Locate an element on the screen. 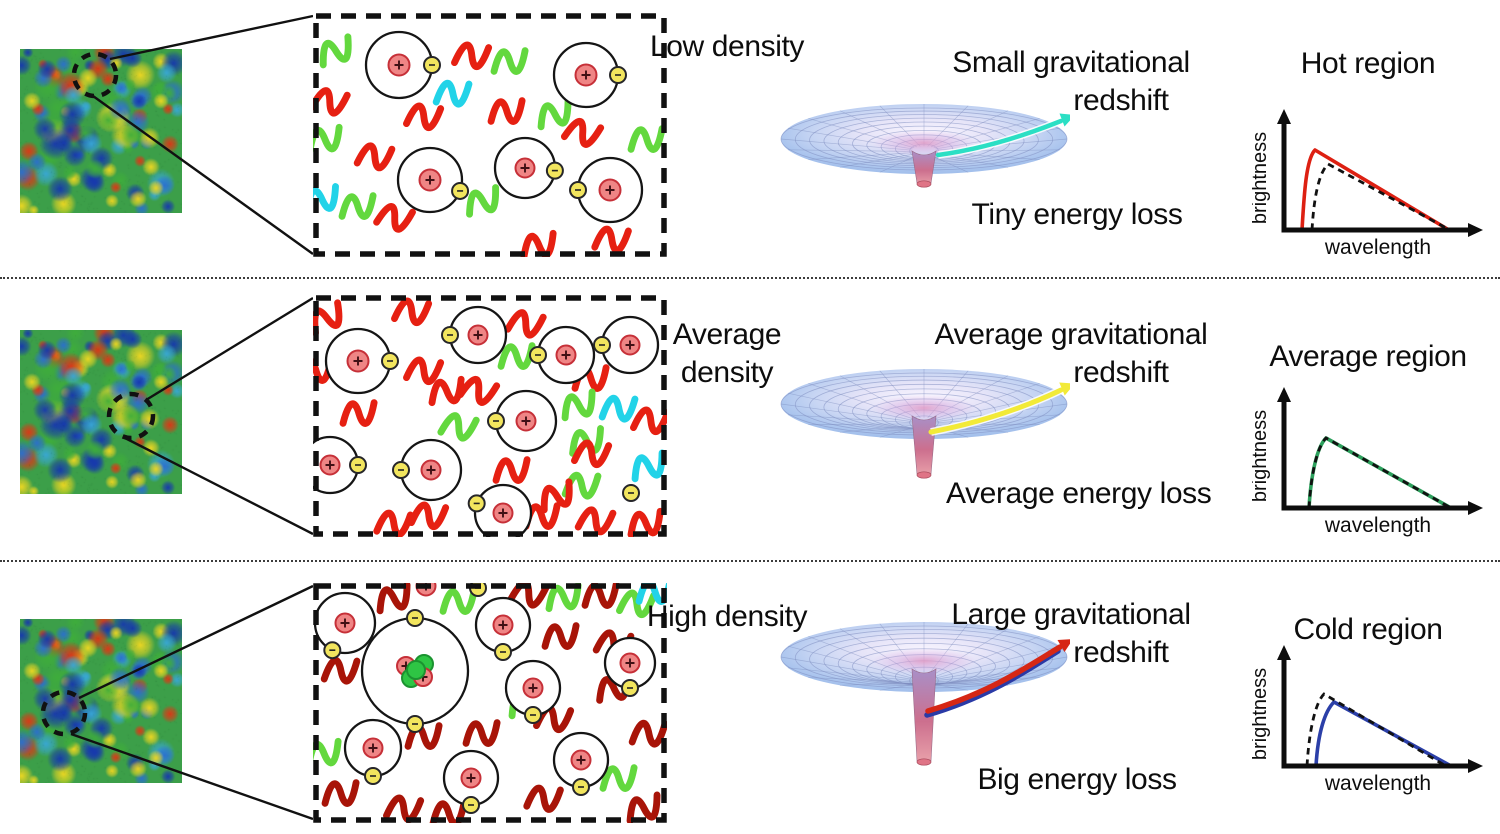  gravitational-redshift-label: Small gravitational redshift is located at coordinates (1071, 82).